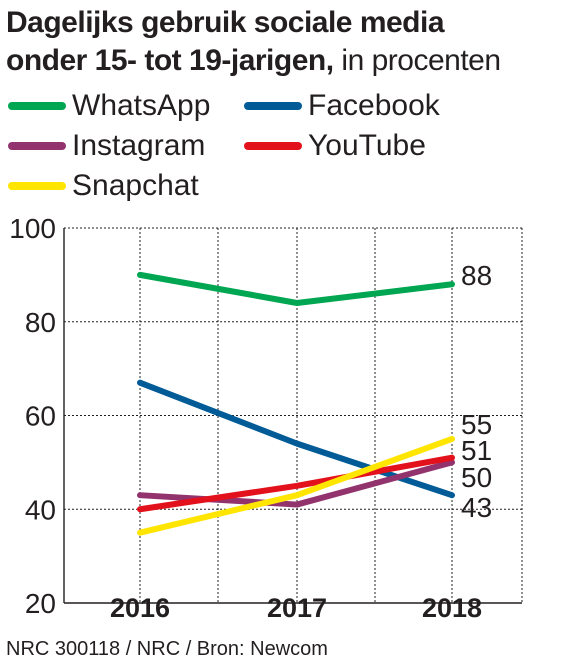  What do you see at coordinates (32, 228) in the screenshot?
I see `y-tick-100: 100` at bounding box center [32, 228].